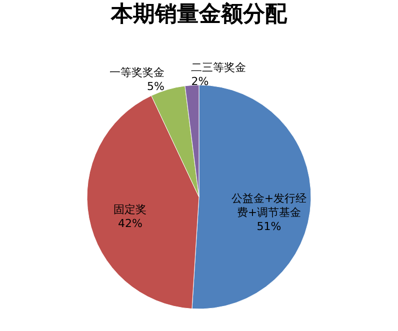 The width and height of the screenshot is (398, 331). Describe the element at coordinates (269, 227) in the screenshot. I see `data-label: 51%` at that location.